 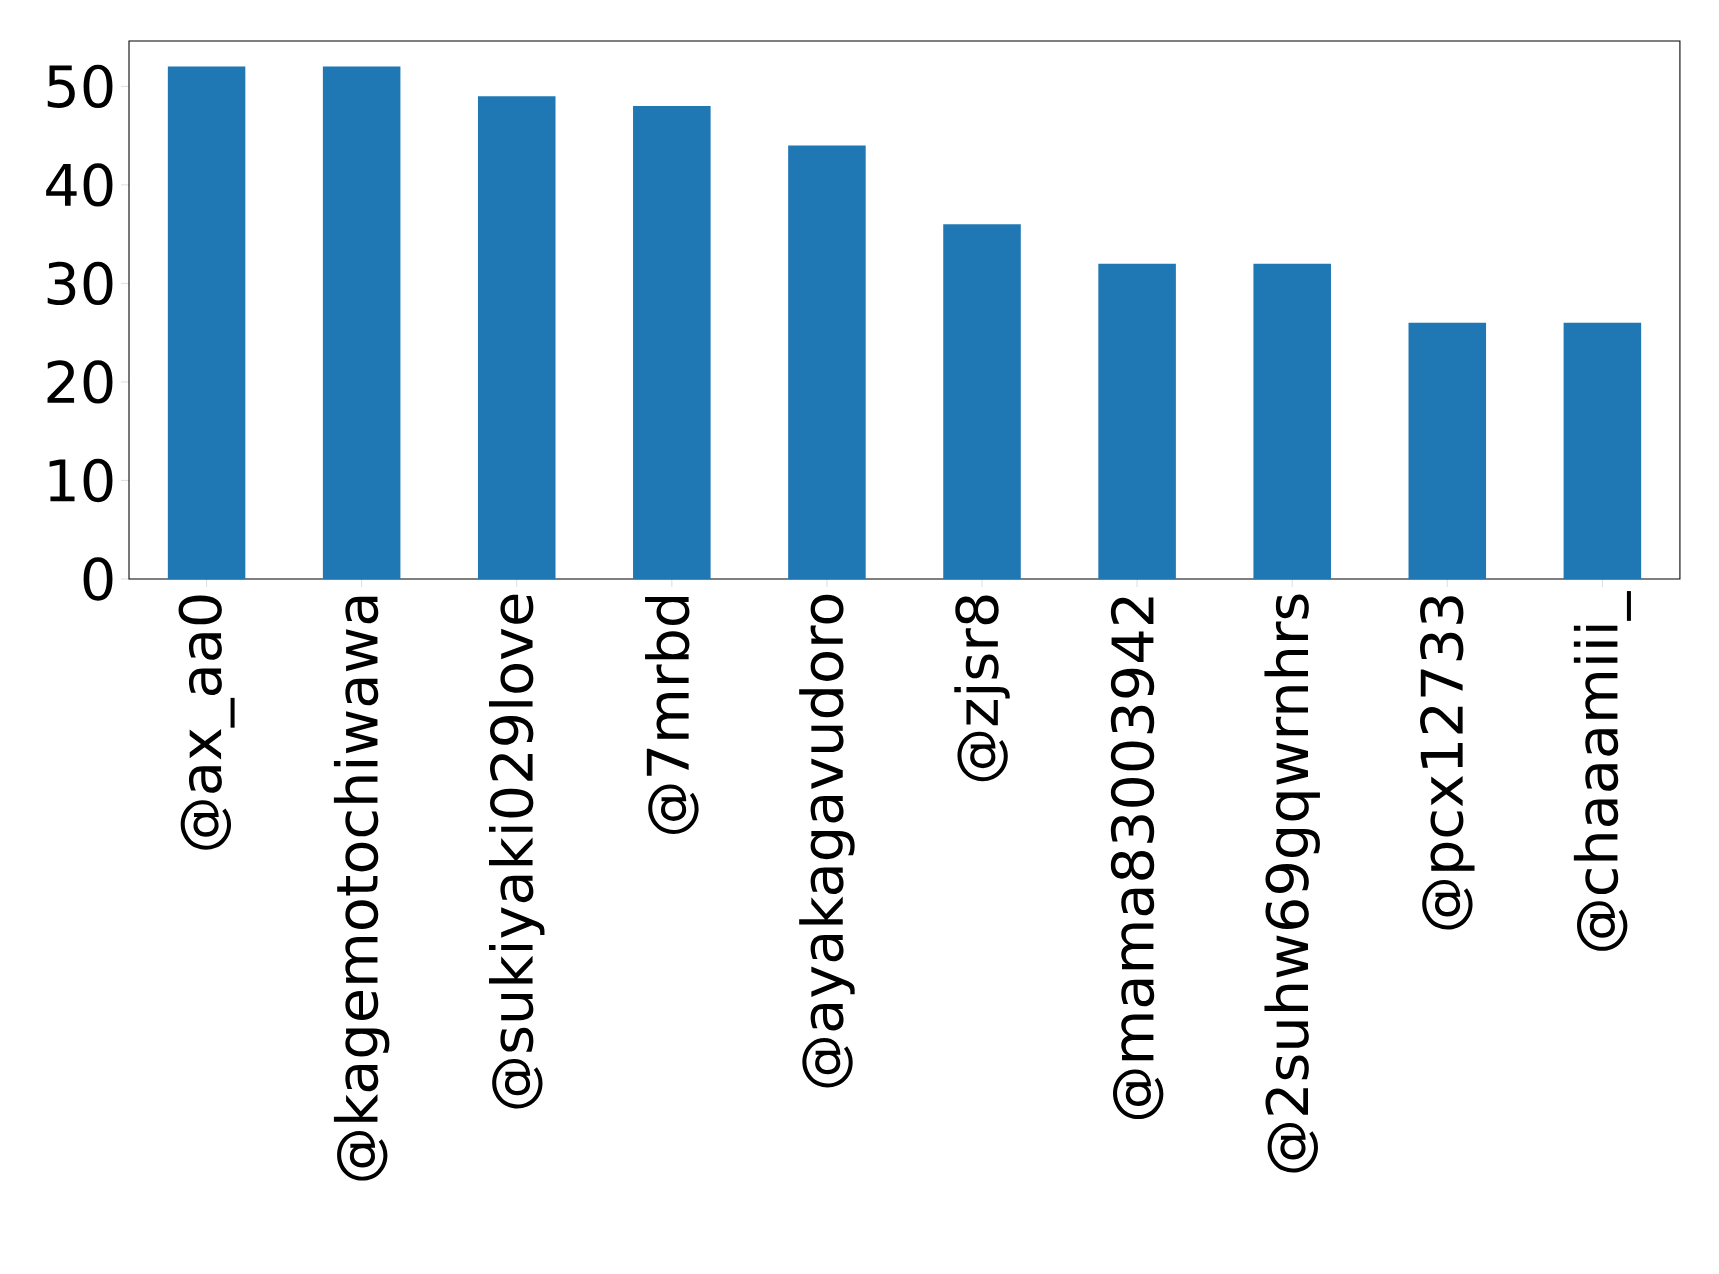 What do you see at coordinates (80, 86) in the screenshot?
I see `y-tick-label: 50` at bounding box center [80, 86].